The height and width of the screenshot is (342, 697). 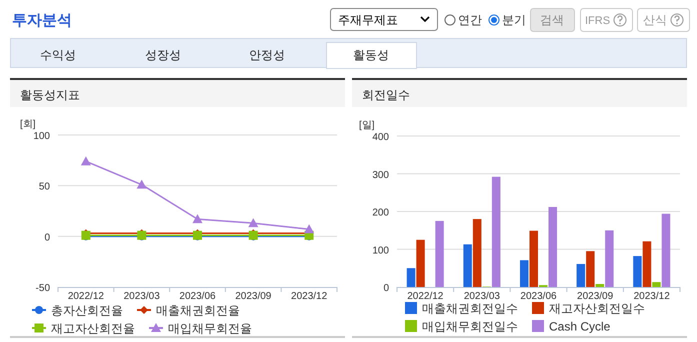 What do you see at coordinates (597, 21) in the screenshot?
I see `text: IFRS` at bounding box center [597, 21].